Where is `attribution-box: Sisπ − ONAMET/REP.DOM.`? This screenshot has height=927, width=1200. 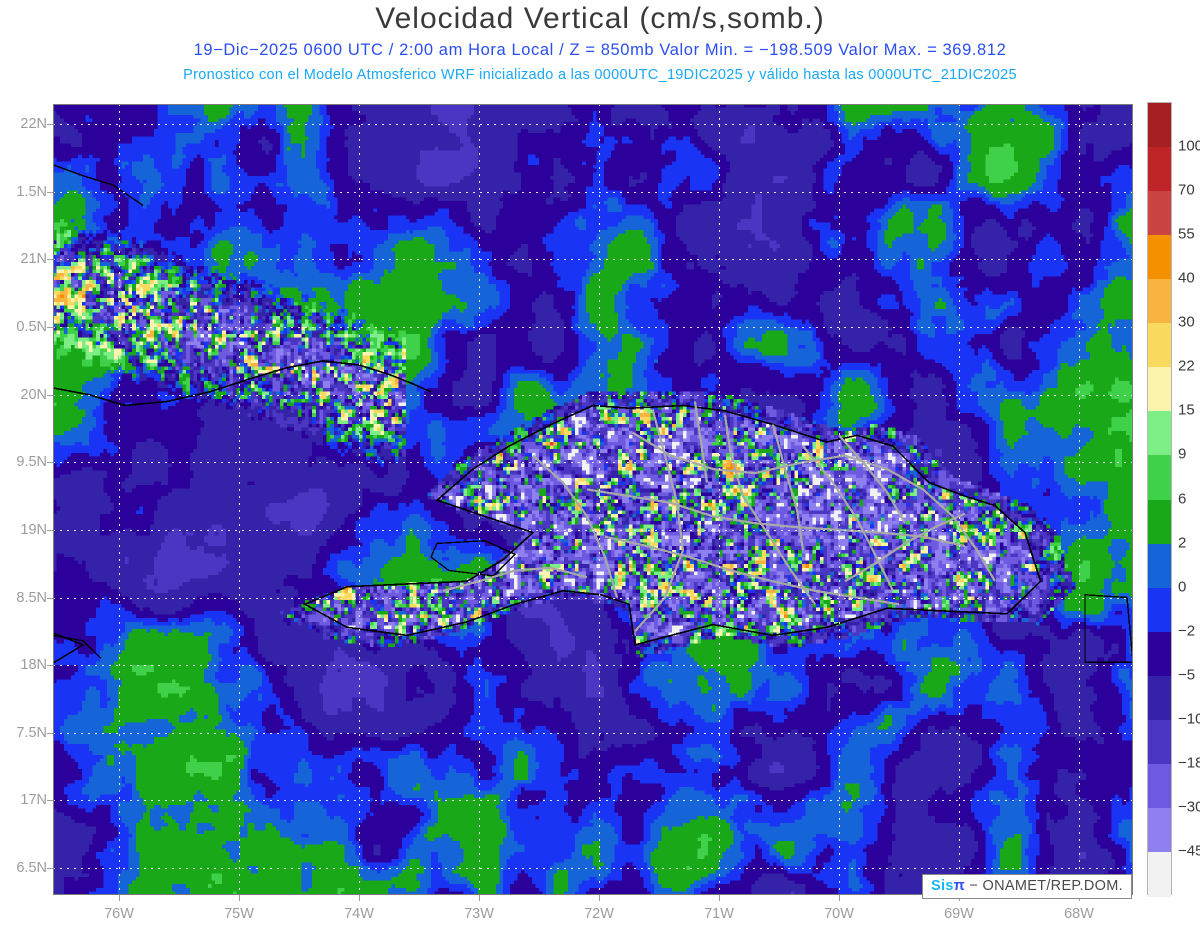
attribution-box: Sisπ − ONAMET/REP.DOM. is located at coordinates (1027, 886).